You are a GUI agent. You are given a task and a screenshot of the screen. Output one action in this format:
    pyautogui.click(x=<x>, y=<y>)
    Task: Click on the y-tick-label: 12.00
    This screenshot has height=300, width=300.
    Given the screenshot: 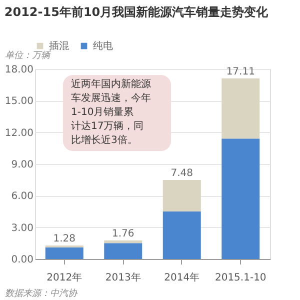 What is the action you would take?
    pyautogui.click(x=19, y=133)
    